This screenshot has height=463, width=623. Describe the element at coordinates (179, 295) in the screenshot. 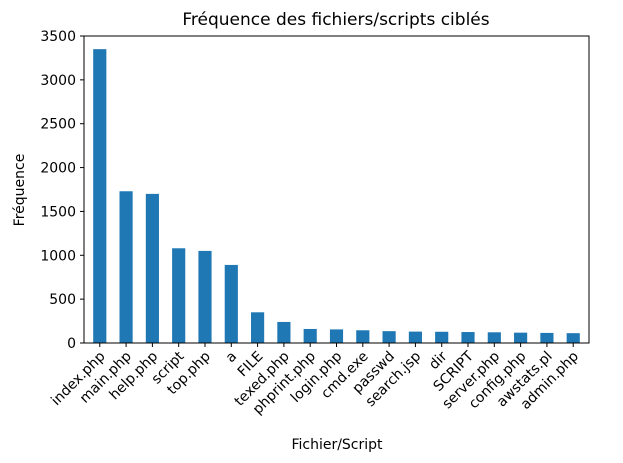

I see `bar-script` at that location.